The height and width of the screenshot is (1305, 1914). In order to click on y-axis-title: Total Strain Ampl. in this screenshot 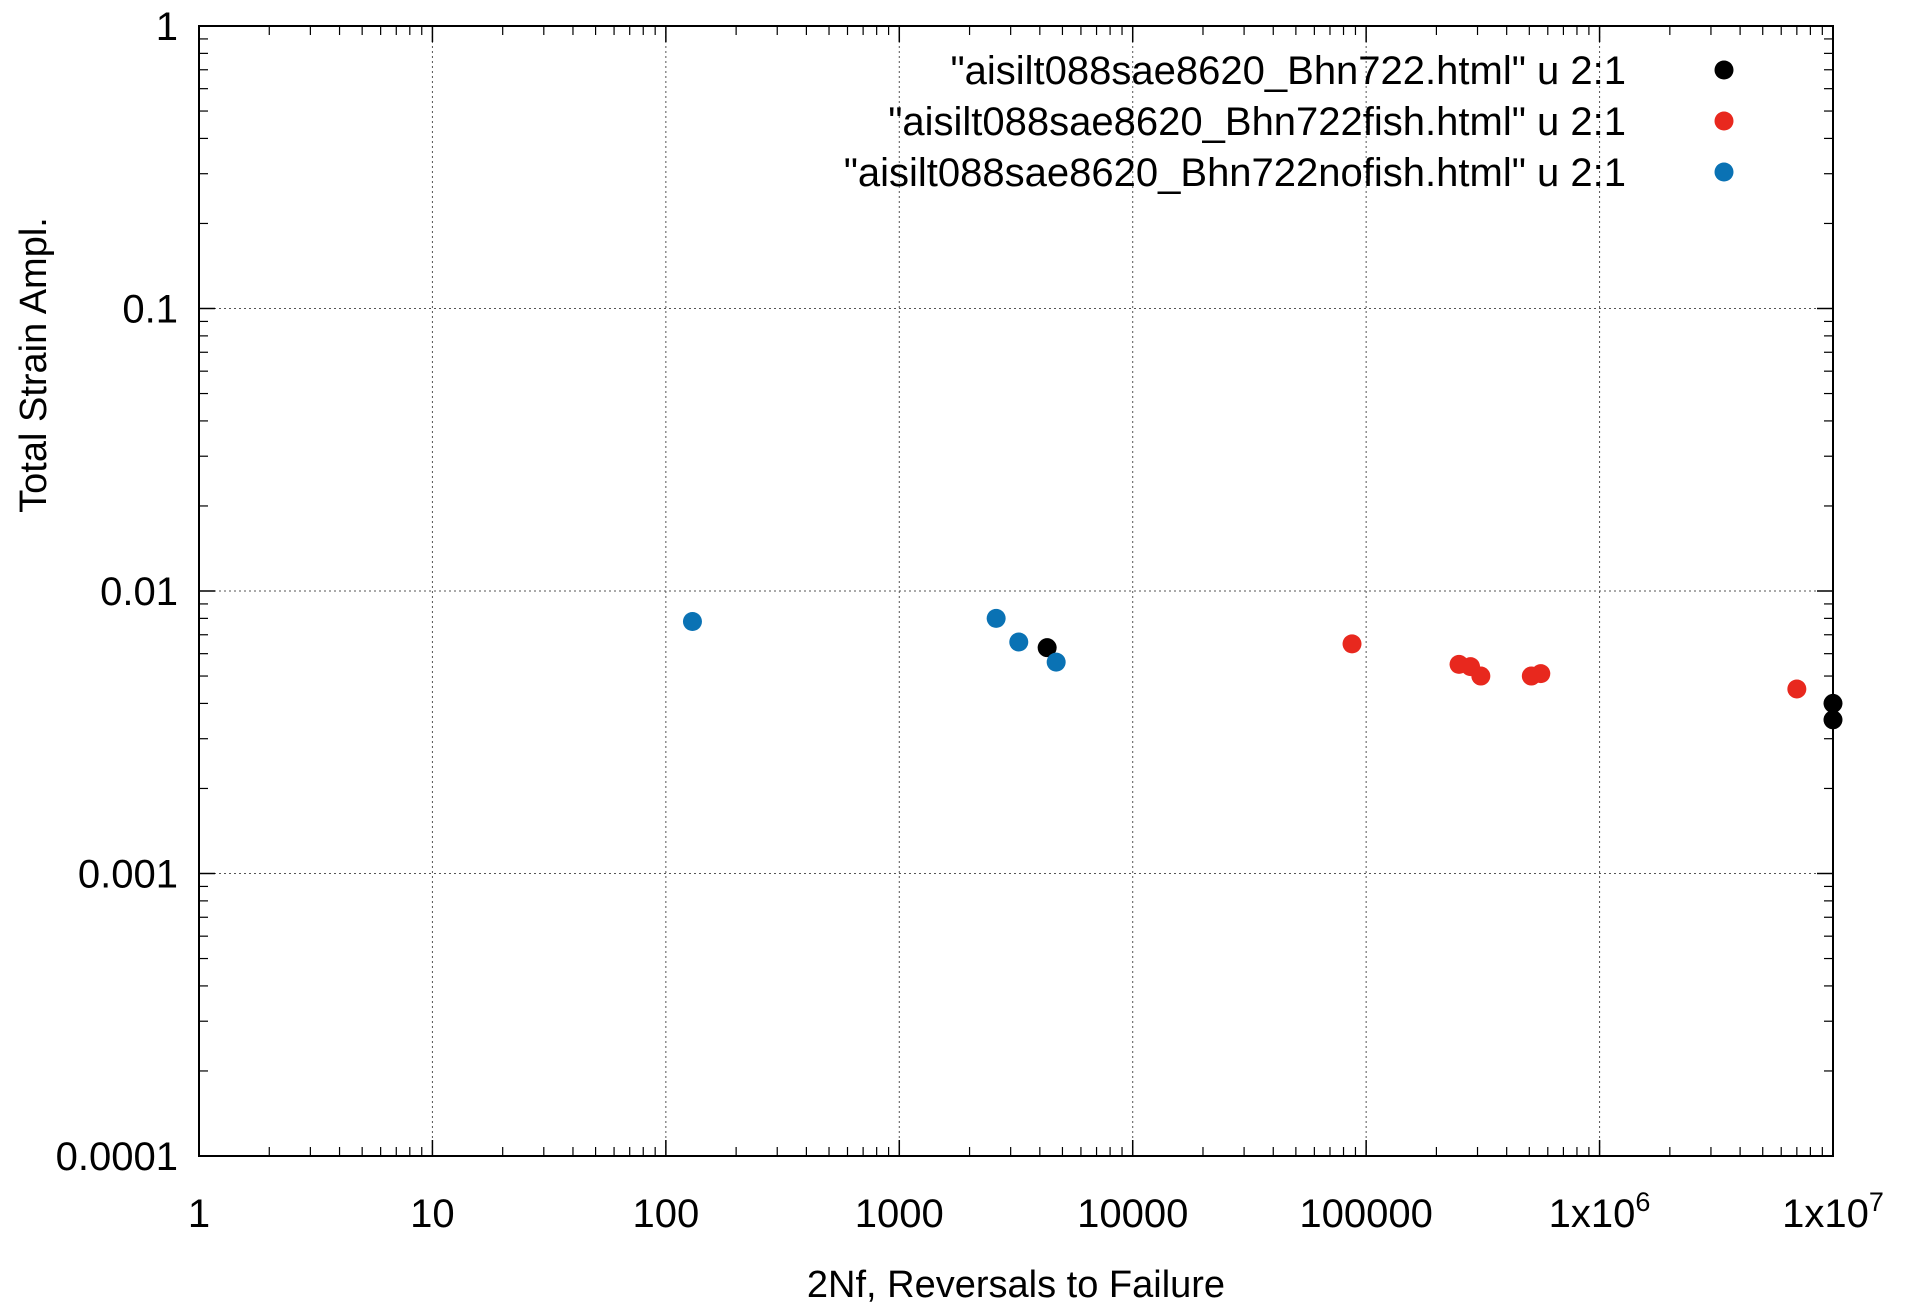, I will do `click(34, 365)`.